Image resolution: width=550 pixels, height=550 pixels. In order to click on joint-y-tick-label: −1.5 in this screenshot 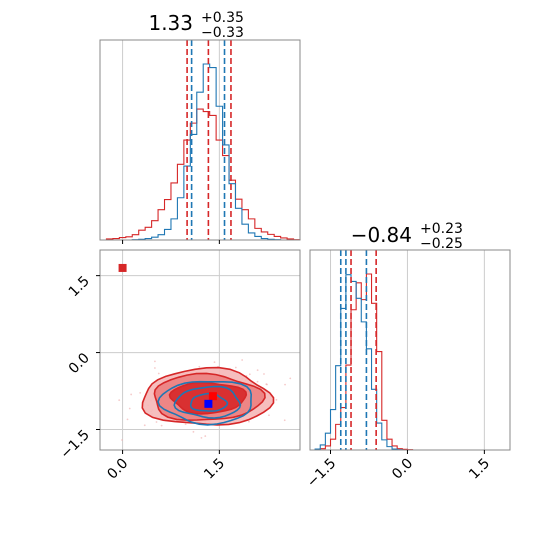, I will do `click(74, 444)`.